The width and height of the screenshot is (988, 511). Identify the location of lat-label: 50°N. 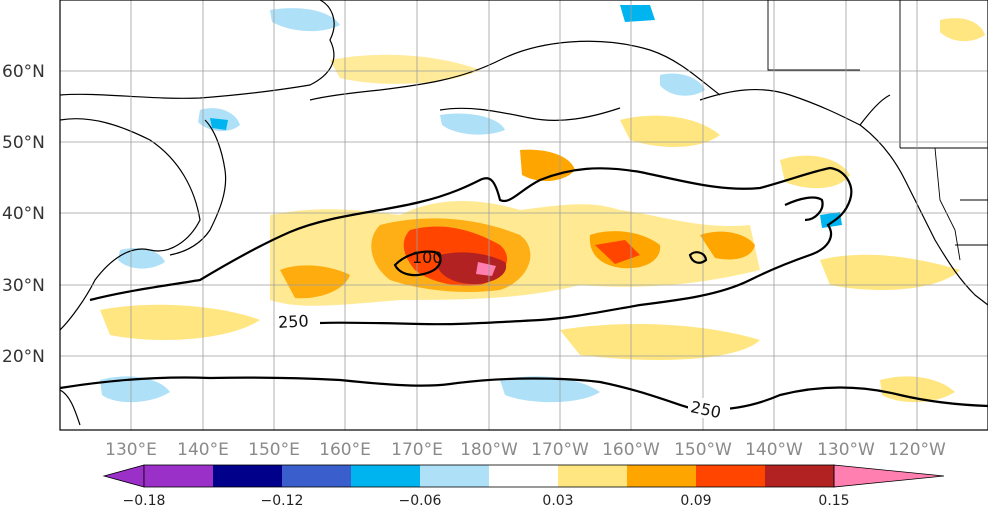
(23, 143).